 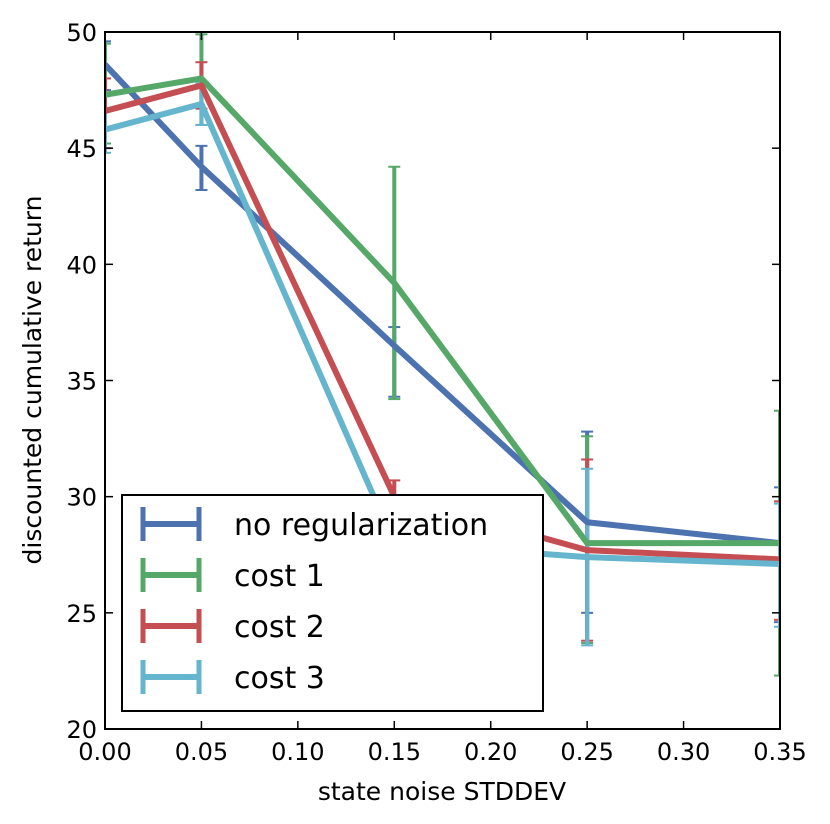 I want to click on y-tick-label: 30, so click(x=81, y=498).